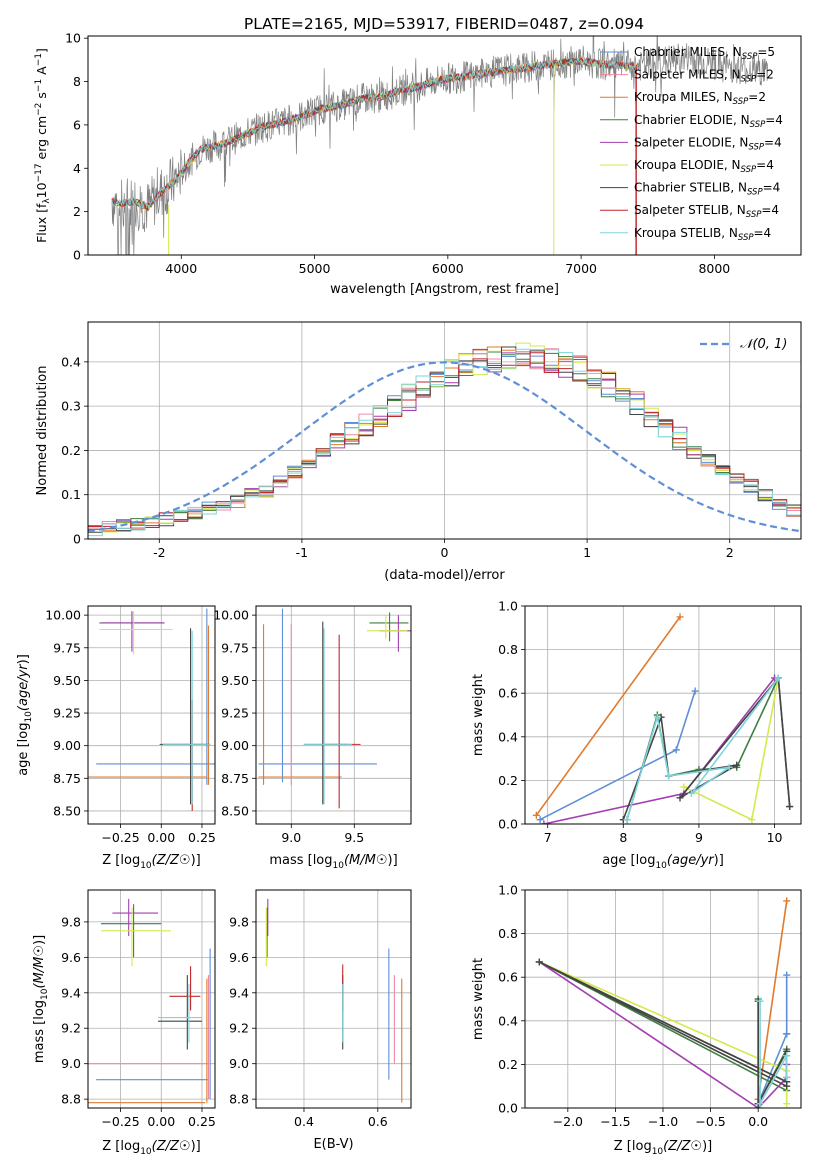 The width and height of the screenshot is (819, 1170). What do you see at coordinates (120, 837) in the screenshot?
I see `x-tick-label: −0.25` at bounding box center [120, 837].